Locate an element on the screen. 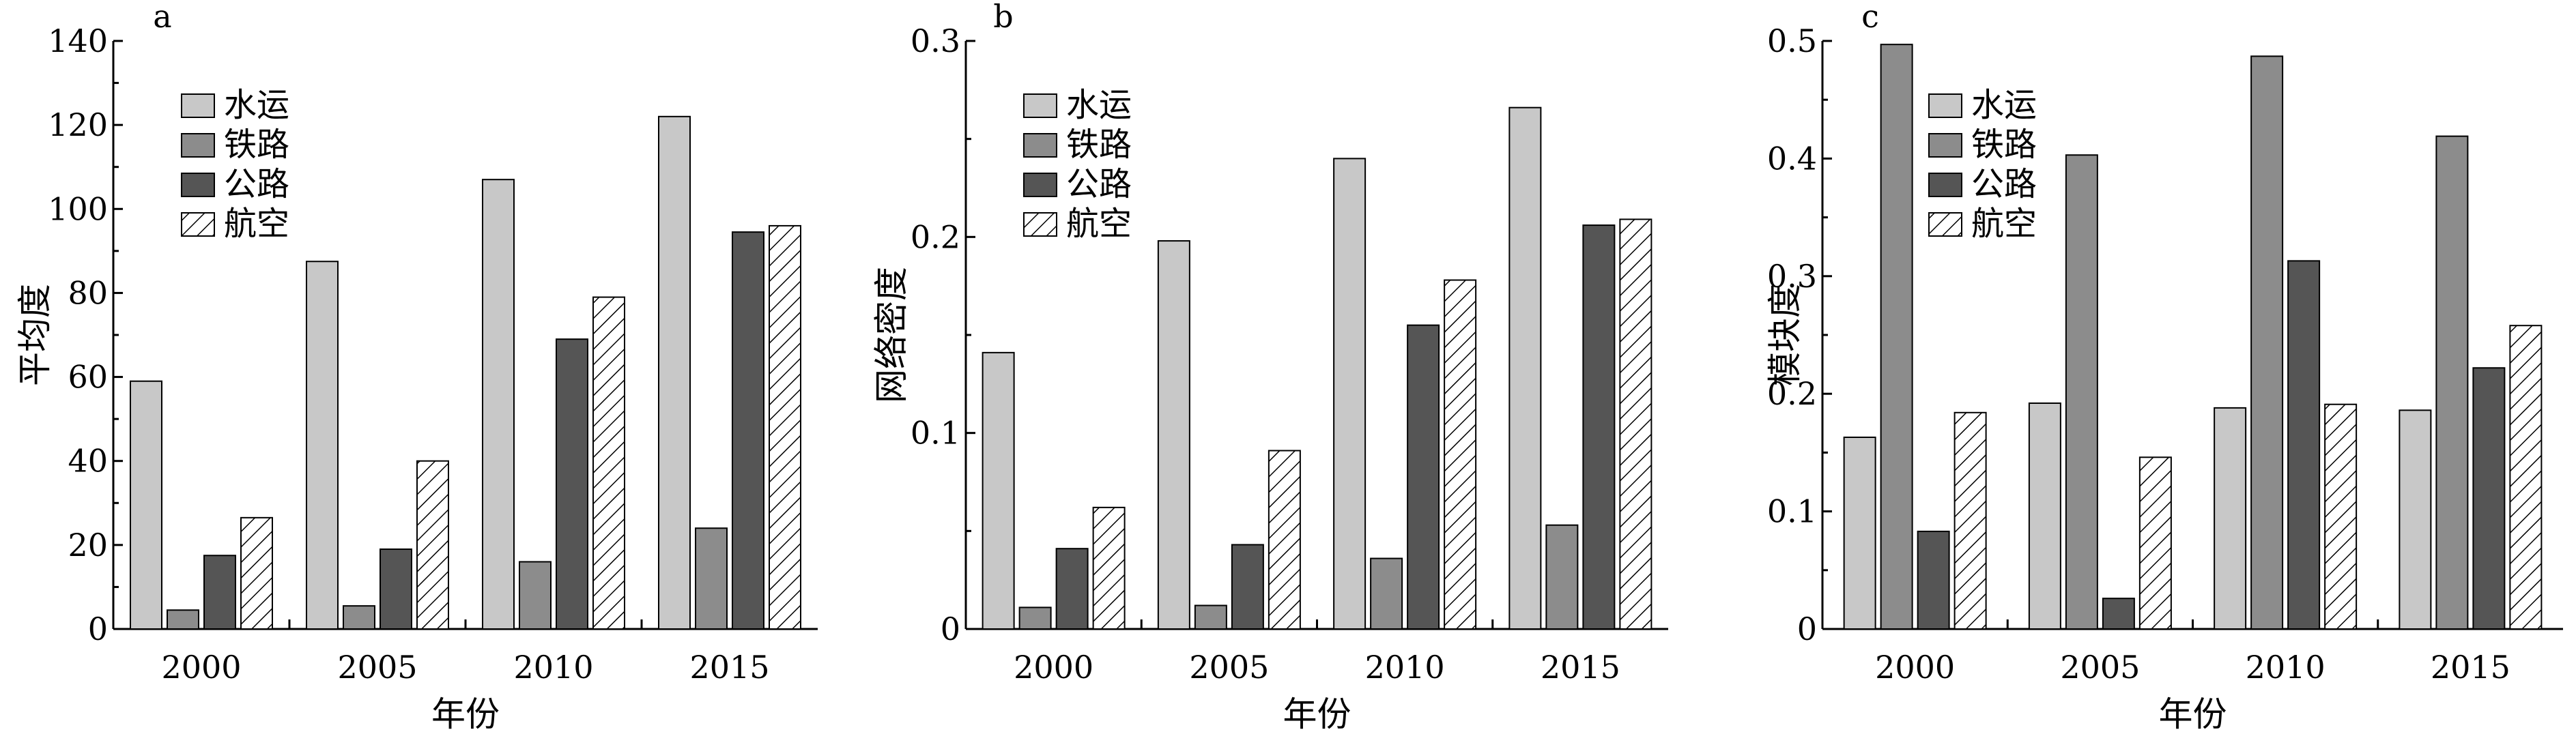 Image resolution: width=2576 pixels, height=732 pixels. y-axis-title: 网络密度 is located at coordinates (891, 335).